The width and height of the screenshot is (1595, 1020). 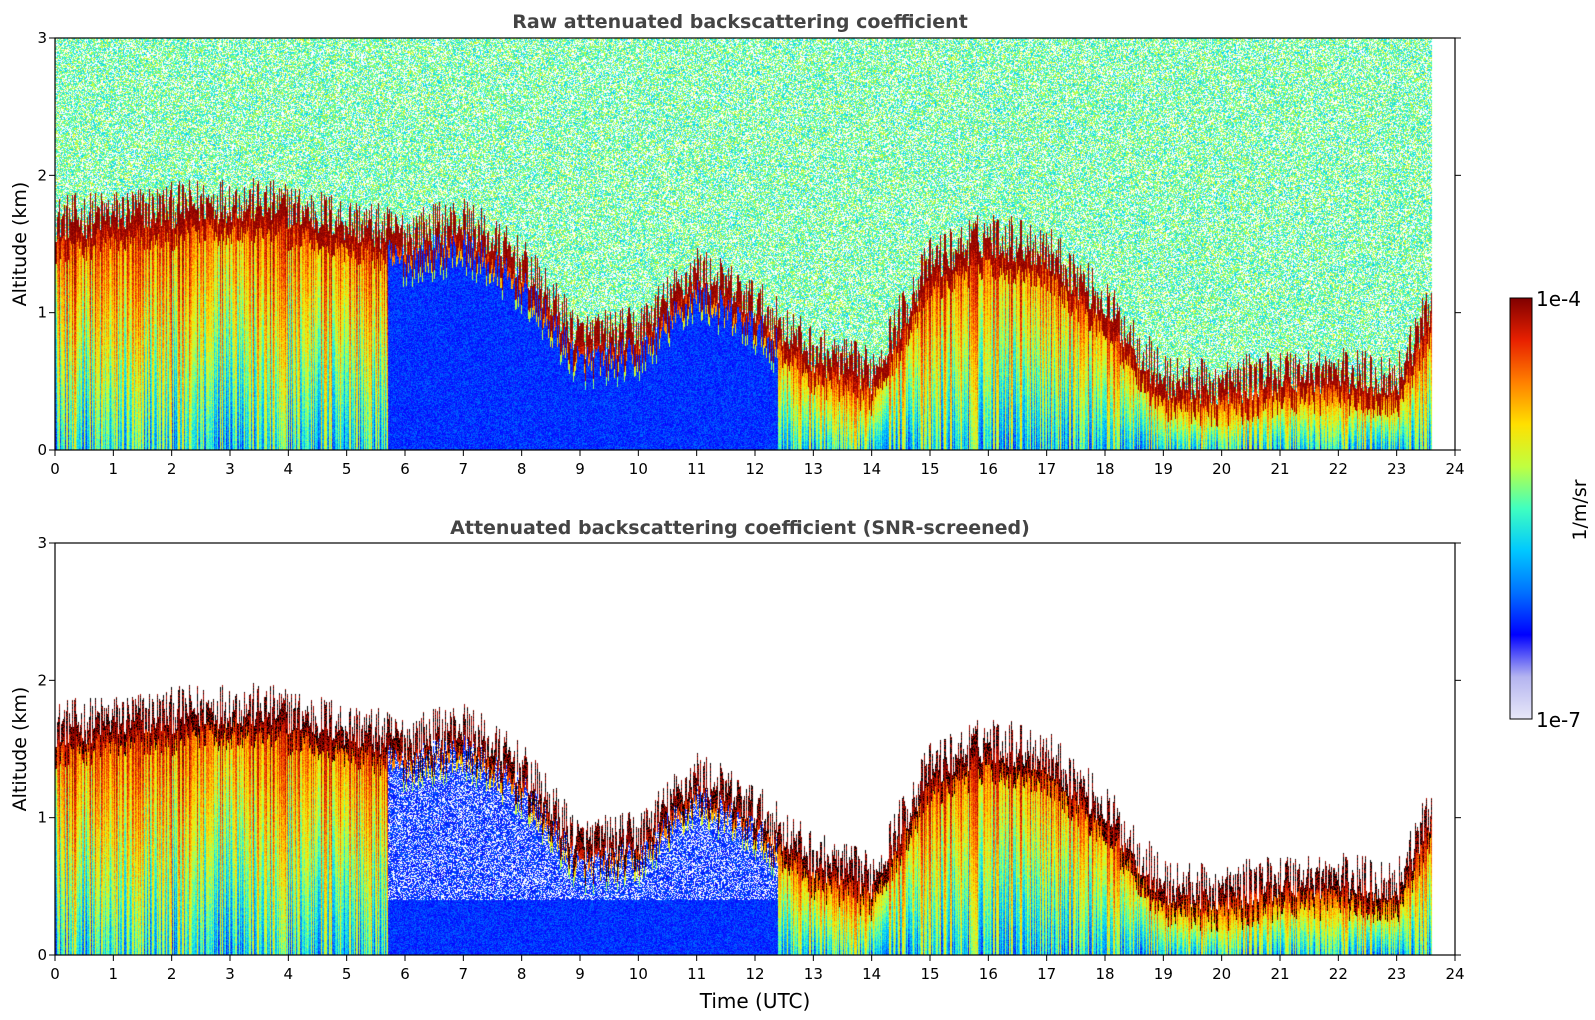 What do you see at coordinates (20, 244) in the screenshot?
I see `panel-raw-ylabel: Altitude (km)` at bounding box center [20, 244].